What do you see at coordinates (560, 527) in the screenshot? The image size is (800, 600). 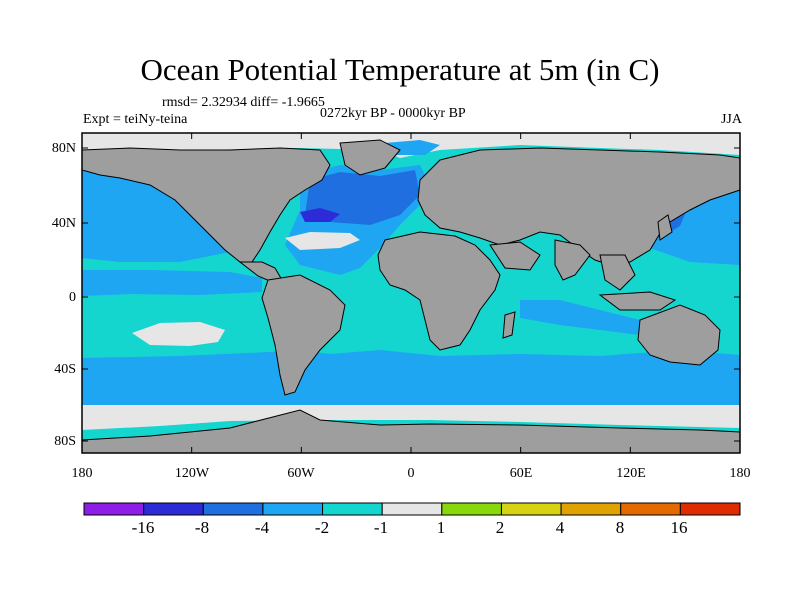 I see `colorbar-label: 4` at bounding box center [560, 527].